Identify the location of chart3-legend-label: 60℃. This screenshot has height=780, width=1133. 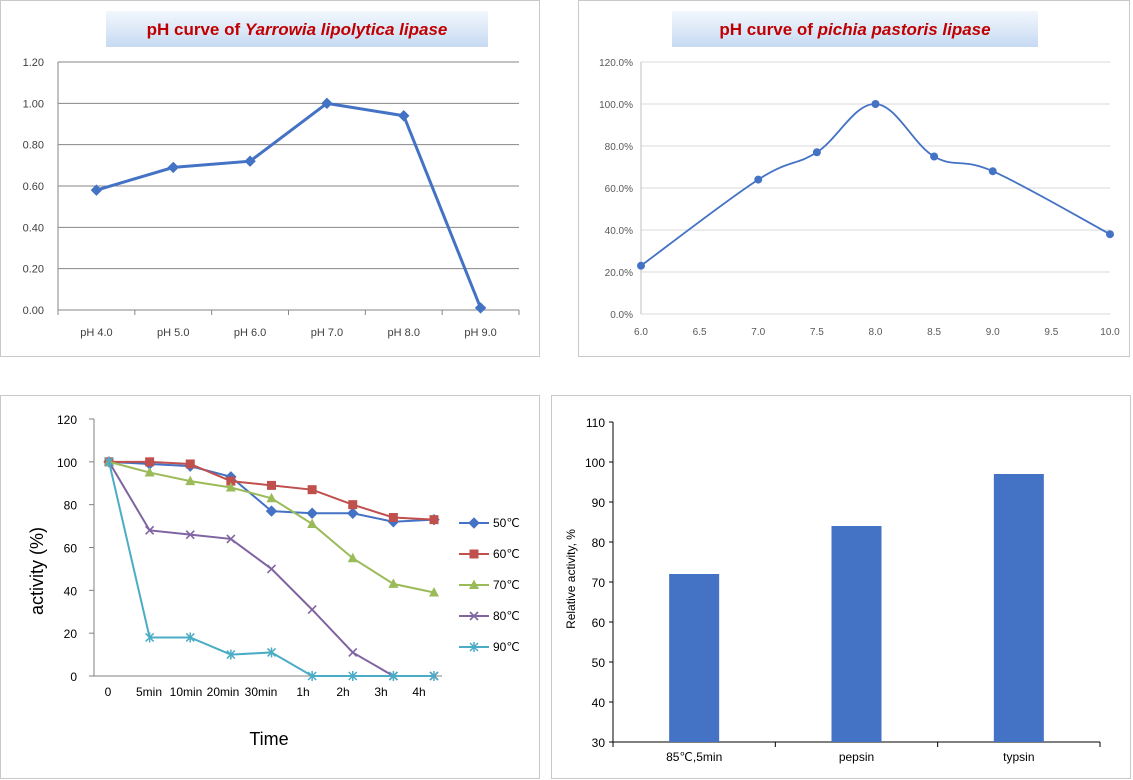
(506, 554).